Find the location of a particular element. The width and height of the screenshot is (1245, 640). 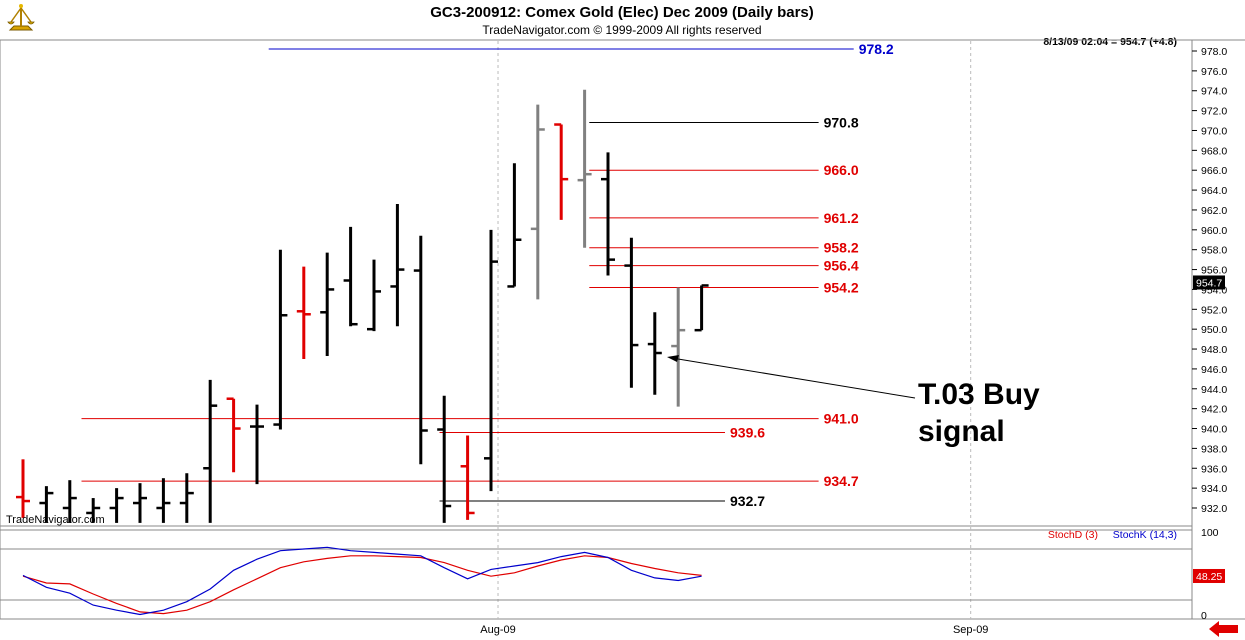

price-tick-label: 976.0 is located at coordinates (1214, 72).